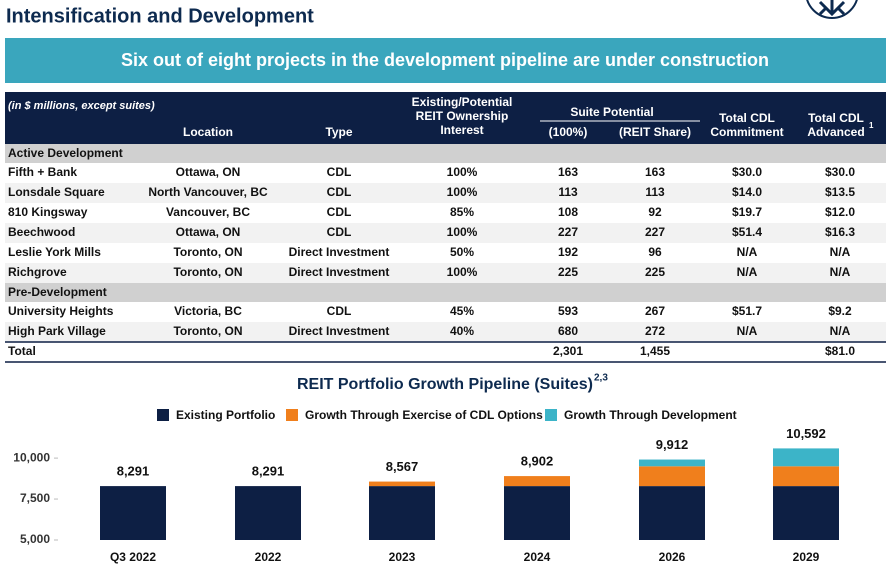 The height and width of the screenshot is (580, 893). What do you see at coordinates (655, 252) in the screenshot?
I see `table-cell: 96` at bounding box center [655, 252].